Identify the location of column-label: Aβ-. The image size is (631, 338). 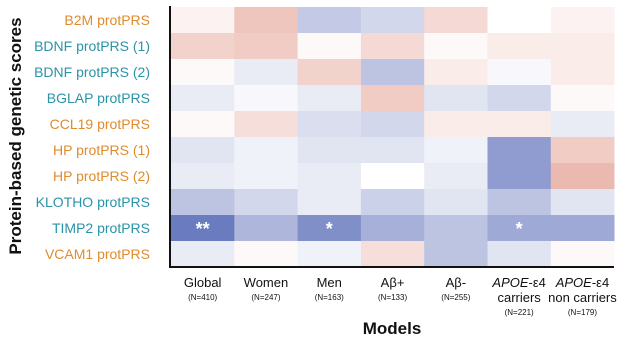
(456, 282).